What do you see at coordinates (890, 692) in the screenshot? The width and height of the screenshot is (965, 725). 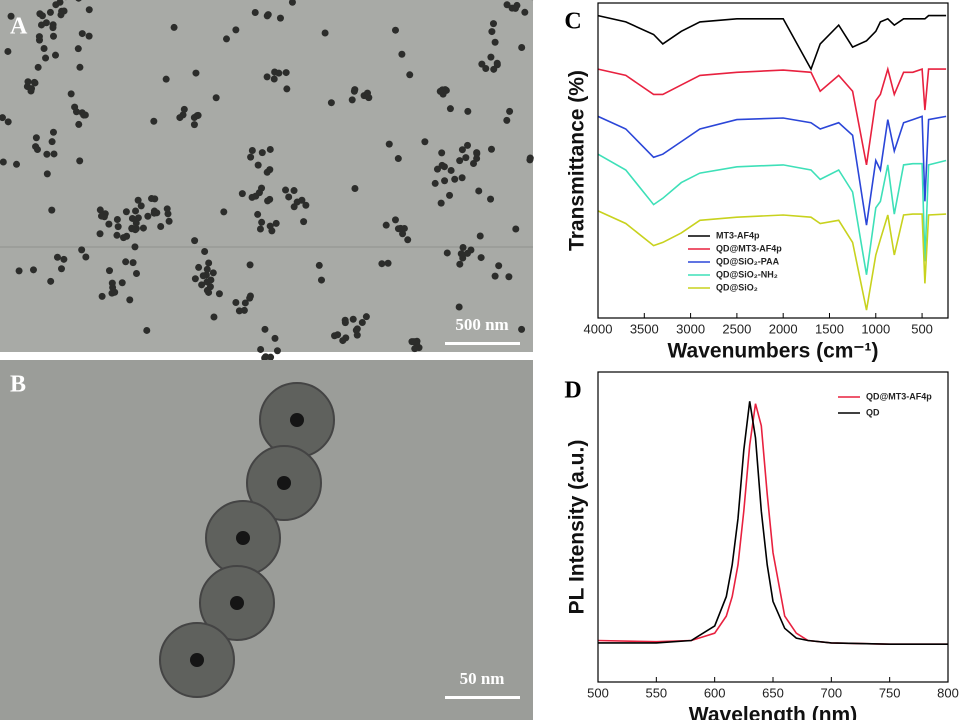 I see `x-tick-label: 750` at bounding box center [890, 692].